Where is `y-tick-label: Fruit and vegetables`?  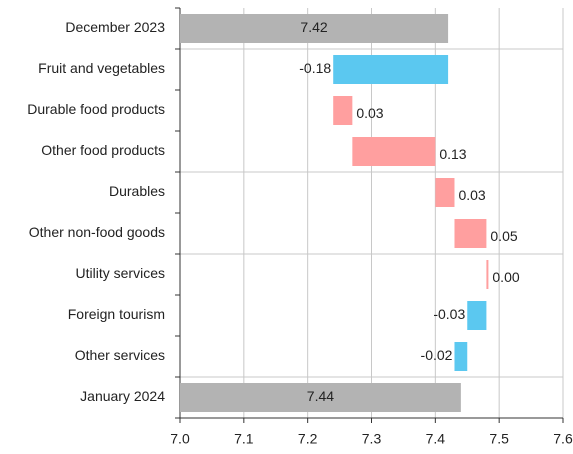
y-tick-label: Fruit and vegetables is located at coordinates (101, 68).